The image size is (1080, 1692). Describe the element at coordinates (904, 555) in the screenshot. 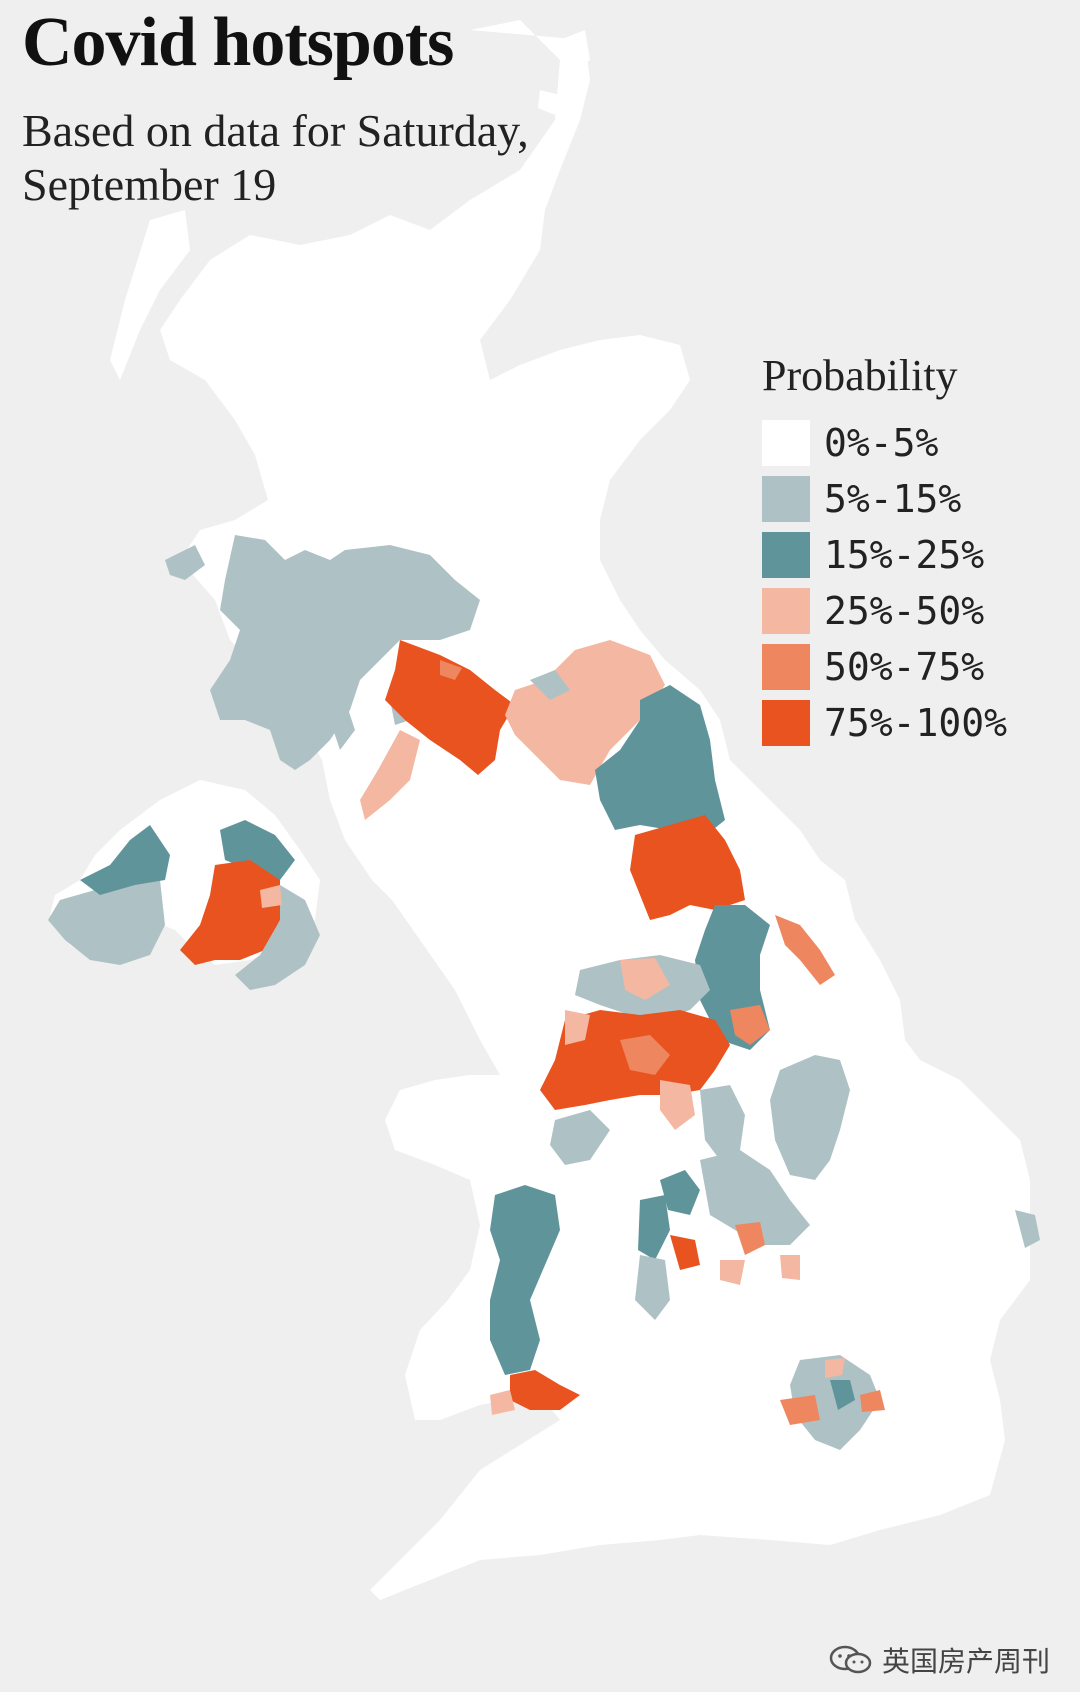

I see `legend-label: 15%-25%` at that location.